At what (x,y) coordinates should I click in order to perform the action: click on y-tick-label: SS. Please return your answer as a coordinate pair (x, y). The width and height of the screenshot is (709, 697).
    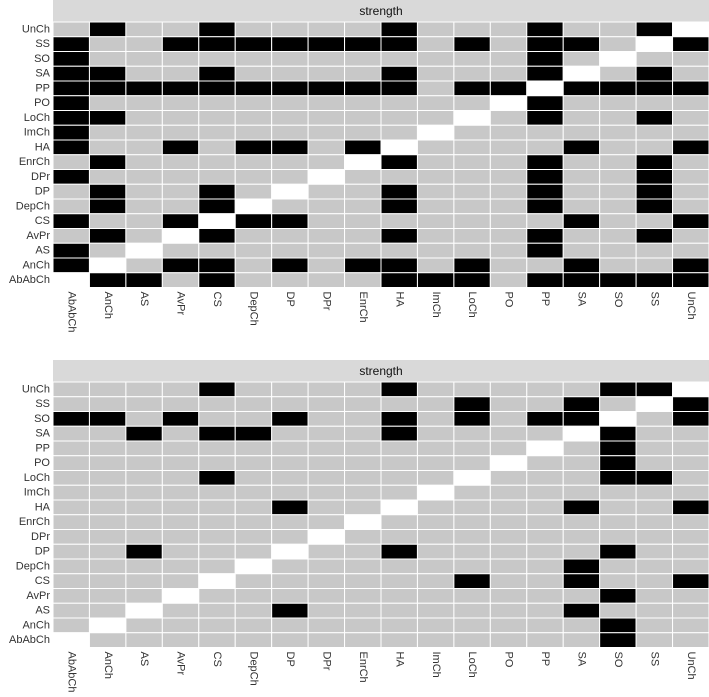
    Looking at the image, I should click on (42, 404).